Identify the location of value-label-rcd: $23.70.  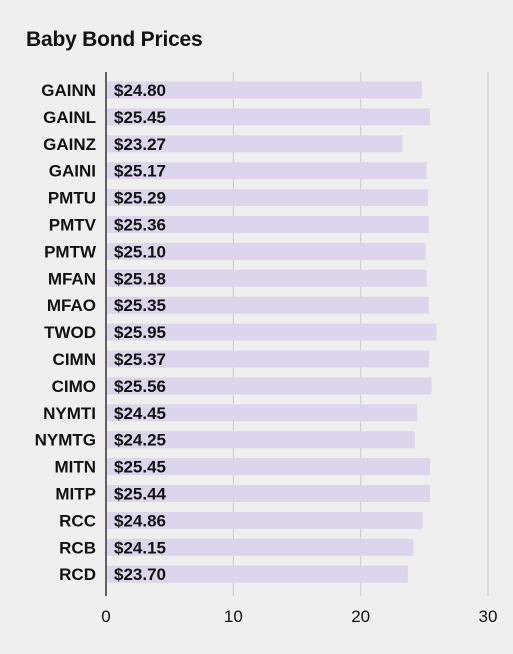
(140, 574).